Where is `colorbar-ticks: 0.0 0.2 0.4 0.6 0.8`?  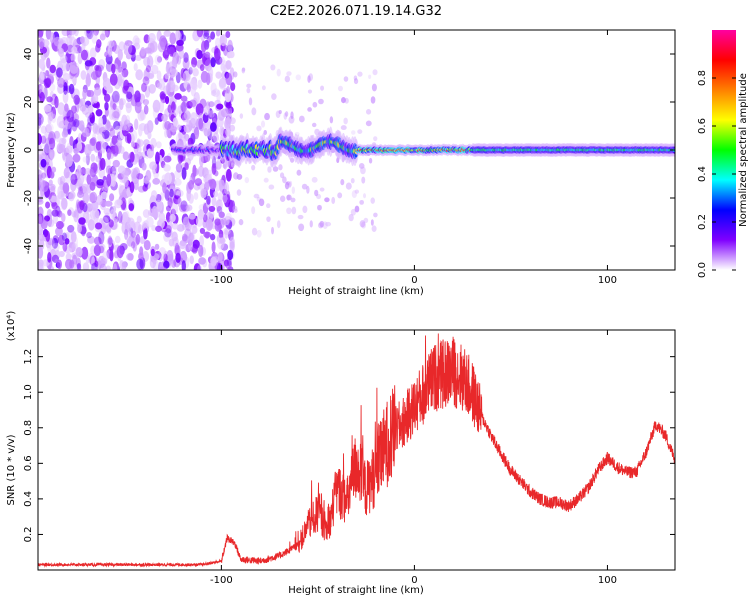 colorbar-ticks: 0.0 0.2 0.4 0.6 0.8 is located at coordinates (716, 174).